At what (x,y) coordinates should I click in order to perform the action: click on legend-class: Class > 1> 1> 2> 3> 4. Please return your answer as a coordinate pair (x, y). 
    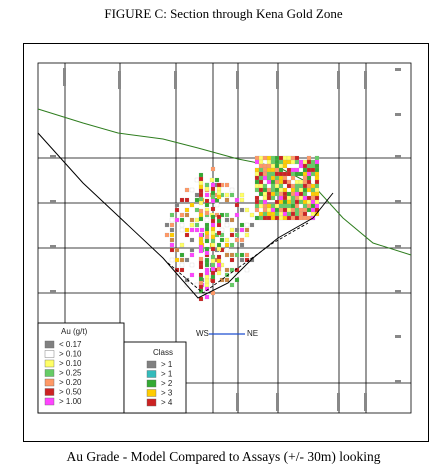
    Looking at the image, I should click on (155, 377).